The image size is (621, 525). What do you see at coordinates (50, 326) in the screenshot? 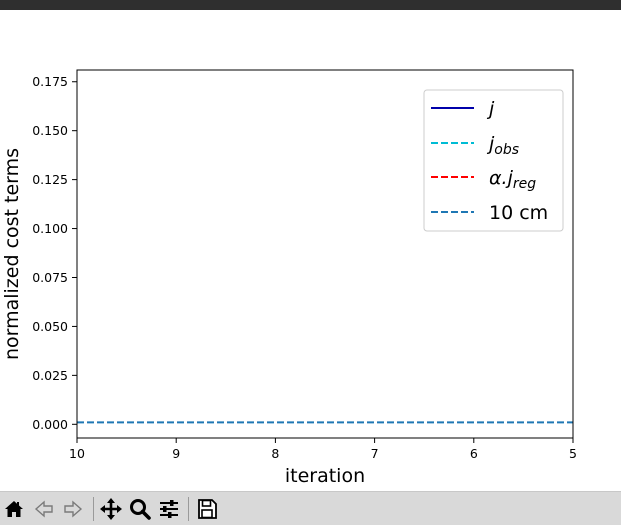
I see `y-tick-label: 0.050` at bounding box center [50, 326].